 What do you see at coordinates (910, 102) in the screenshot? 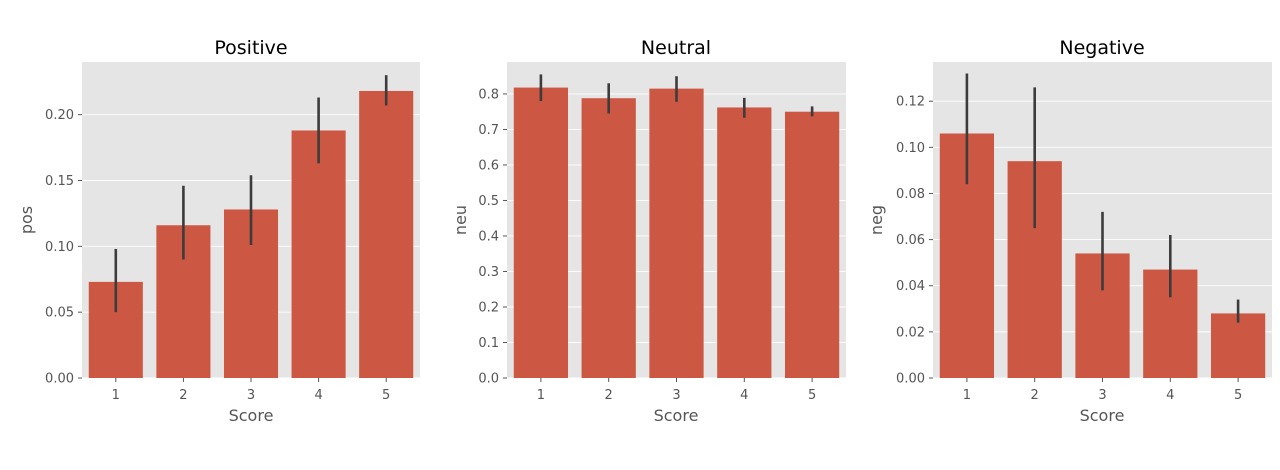
I see `y-tick-label: 0.12` at bounding box center [910, 102].